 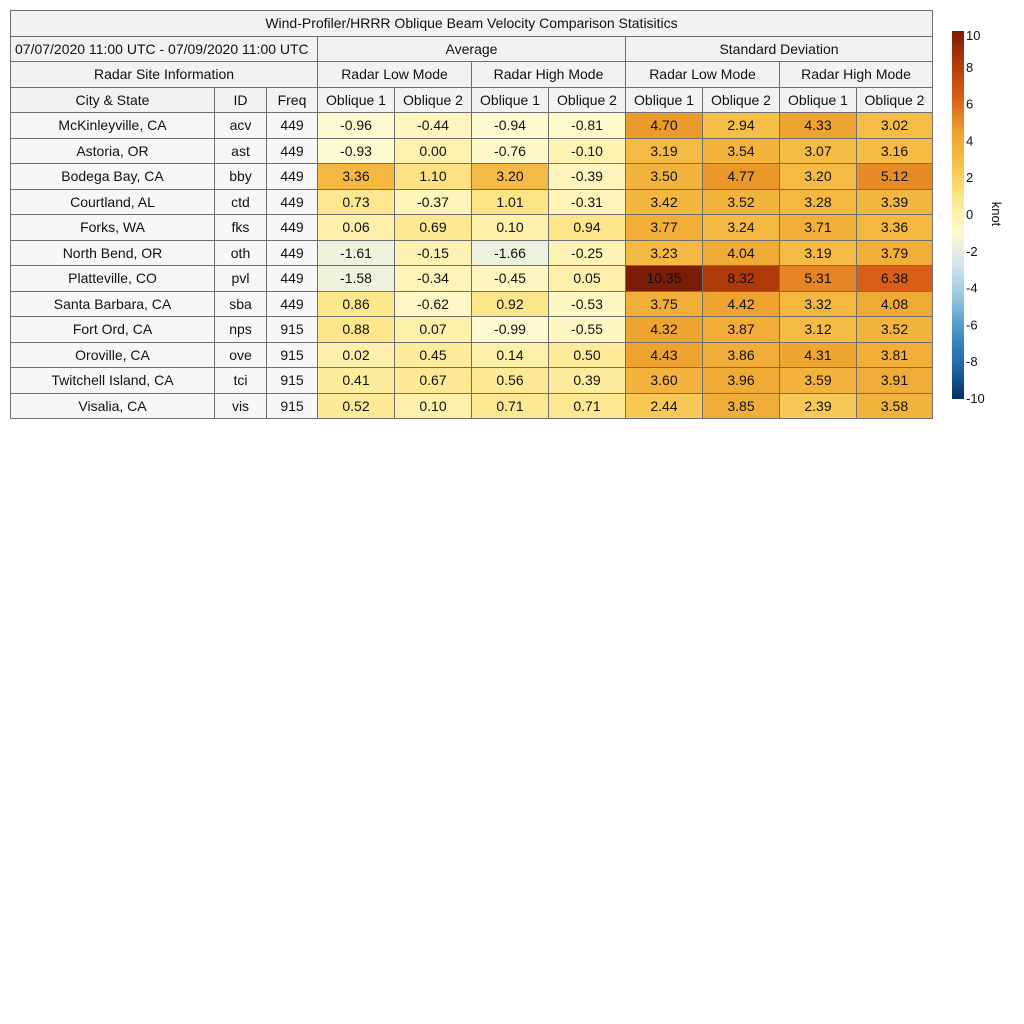 What do you see at coordinates (112, 303) in the screenshot?
I see `site-city-cell: Santa Barbara, CA` at bounding box center [112, 303].